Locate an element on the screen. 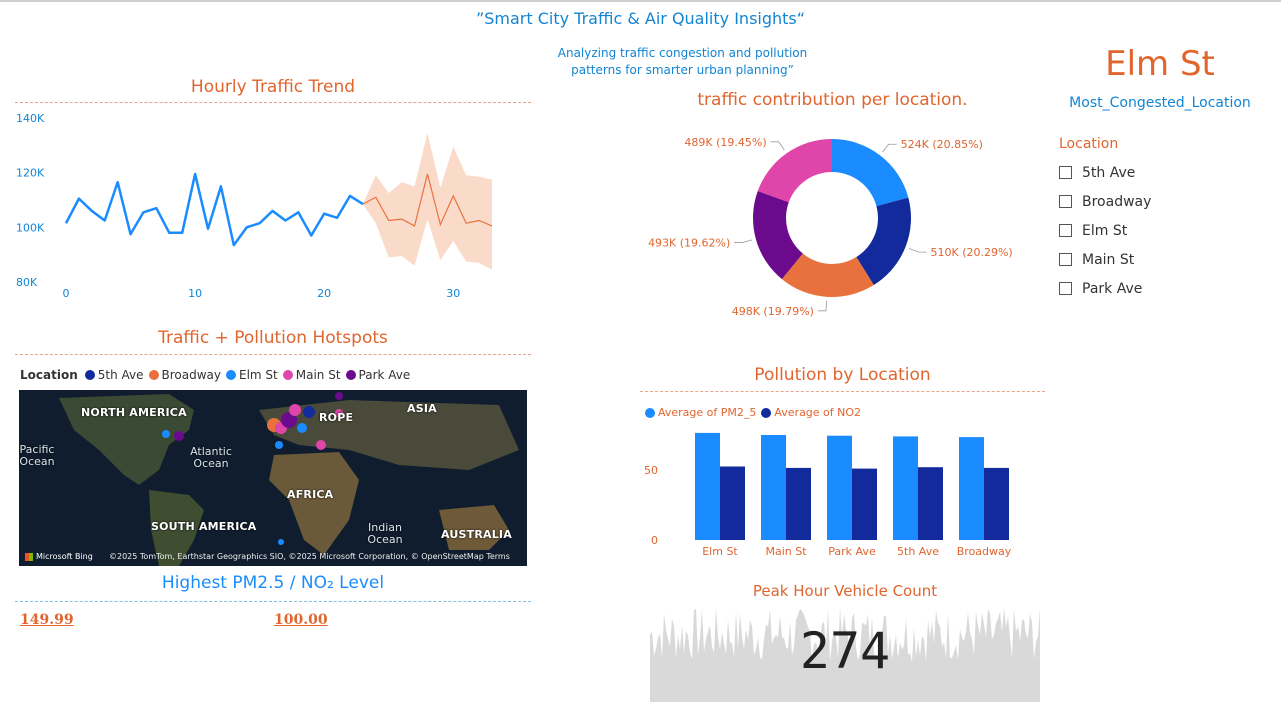 The height and width of the screenshot is (722, 1281). y-tick-label: 120K is located at coordinates (30, 173).